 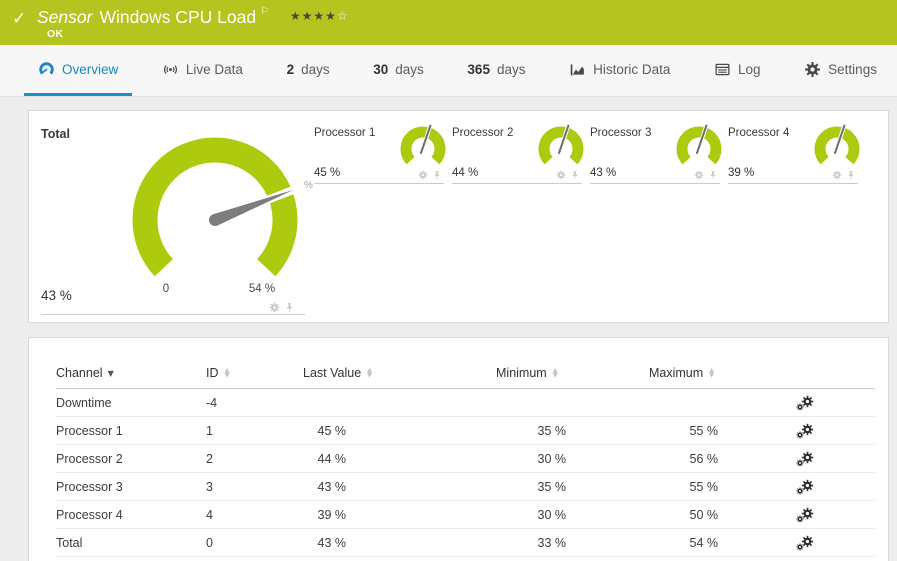 What do you see at coordinates (552, 542) in the screenshot?
I see `cell-minimum: 33 %` at bounding box center [552, 542].